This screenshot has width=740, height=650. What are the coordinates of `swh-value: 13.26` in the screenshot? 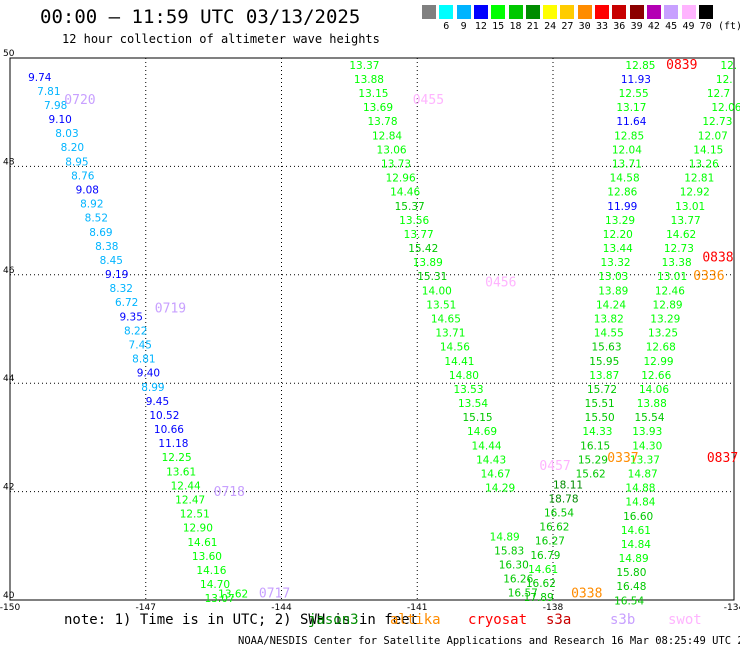 It's located at (704, 164).